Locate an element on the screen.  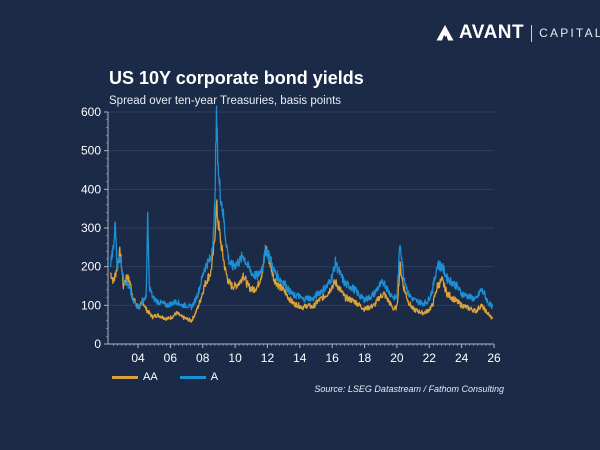
x-tick-label: 16 is located at coordinates (333, 358).